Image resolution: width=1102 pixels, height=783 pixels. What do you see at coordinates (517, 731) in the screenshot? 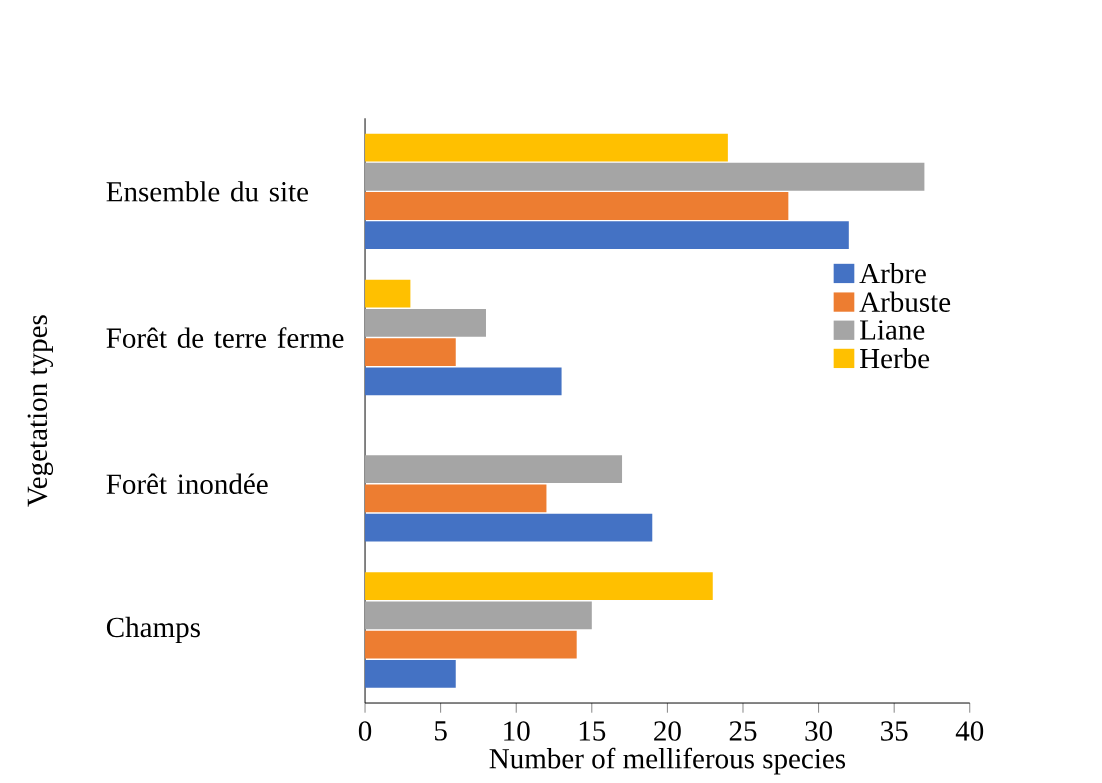
I see `x-tick-label: 10` at bounding box center [517, 731].